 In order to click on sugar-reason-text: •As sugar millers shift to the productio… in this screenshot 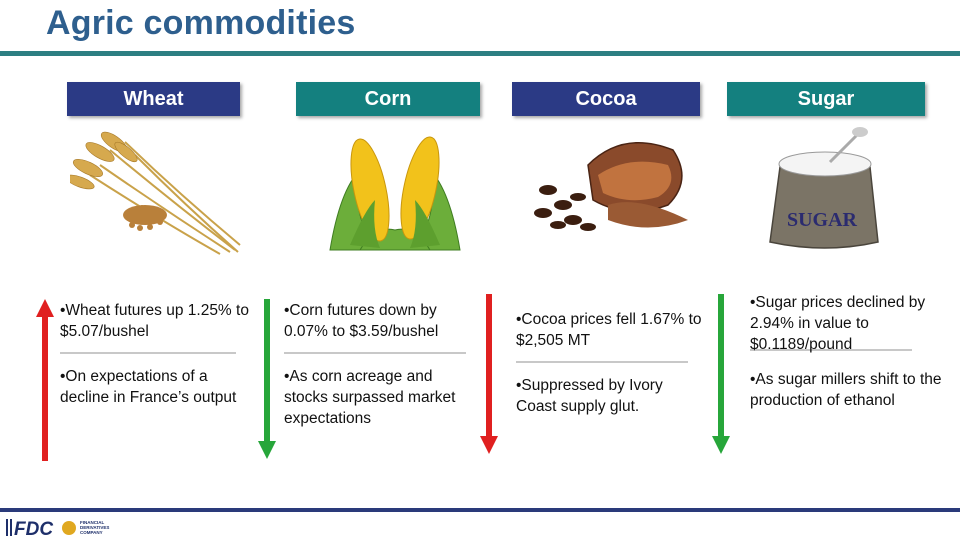, I will do `click(846, 390)`.